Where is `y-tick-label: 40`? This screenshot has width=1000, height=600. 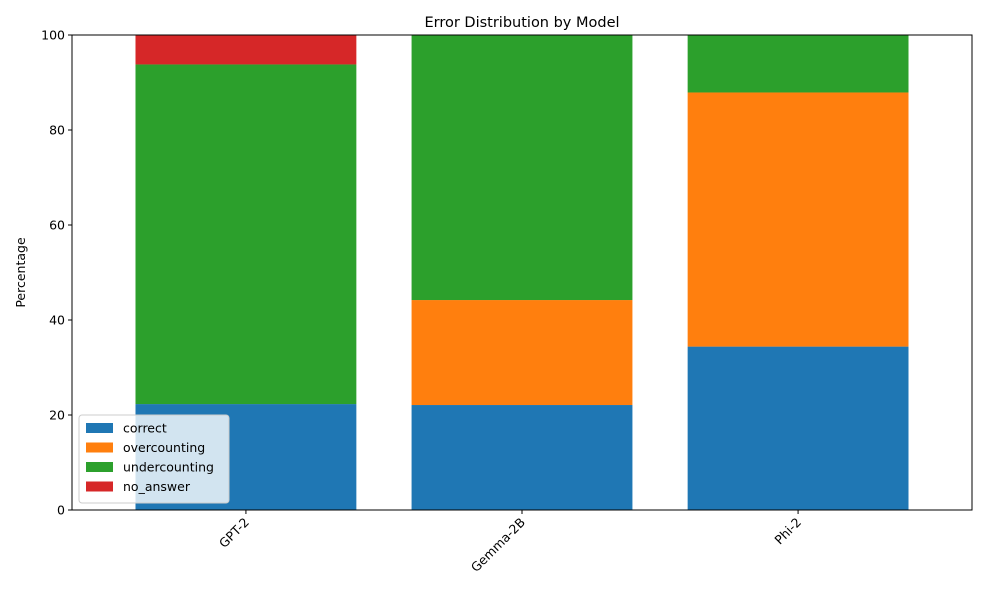 y-tick-label: 40 is located at coordinates (57, 320).